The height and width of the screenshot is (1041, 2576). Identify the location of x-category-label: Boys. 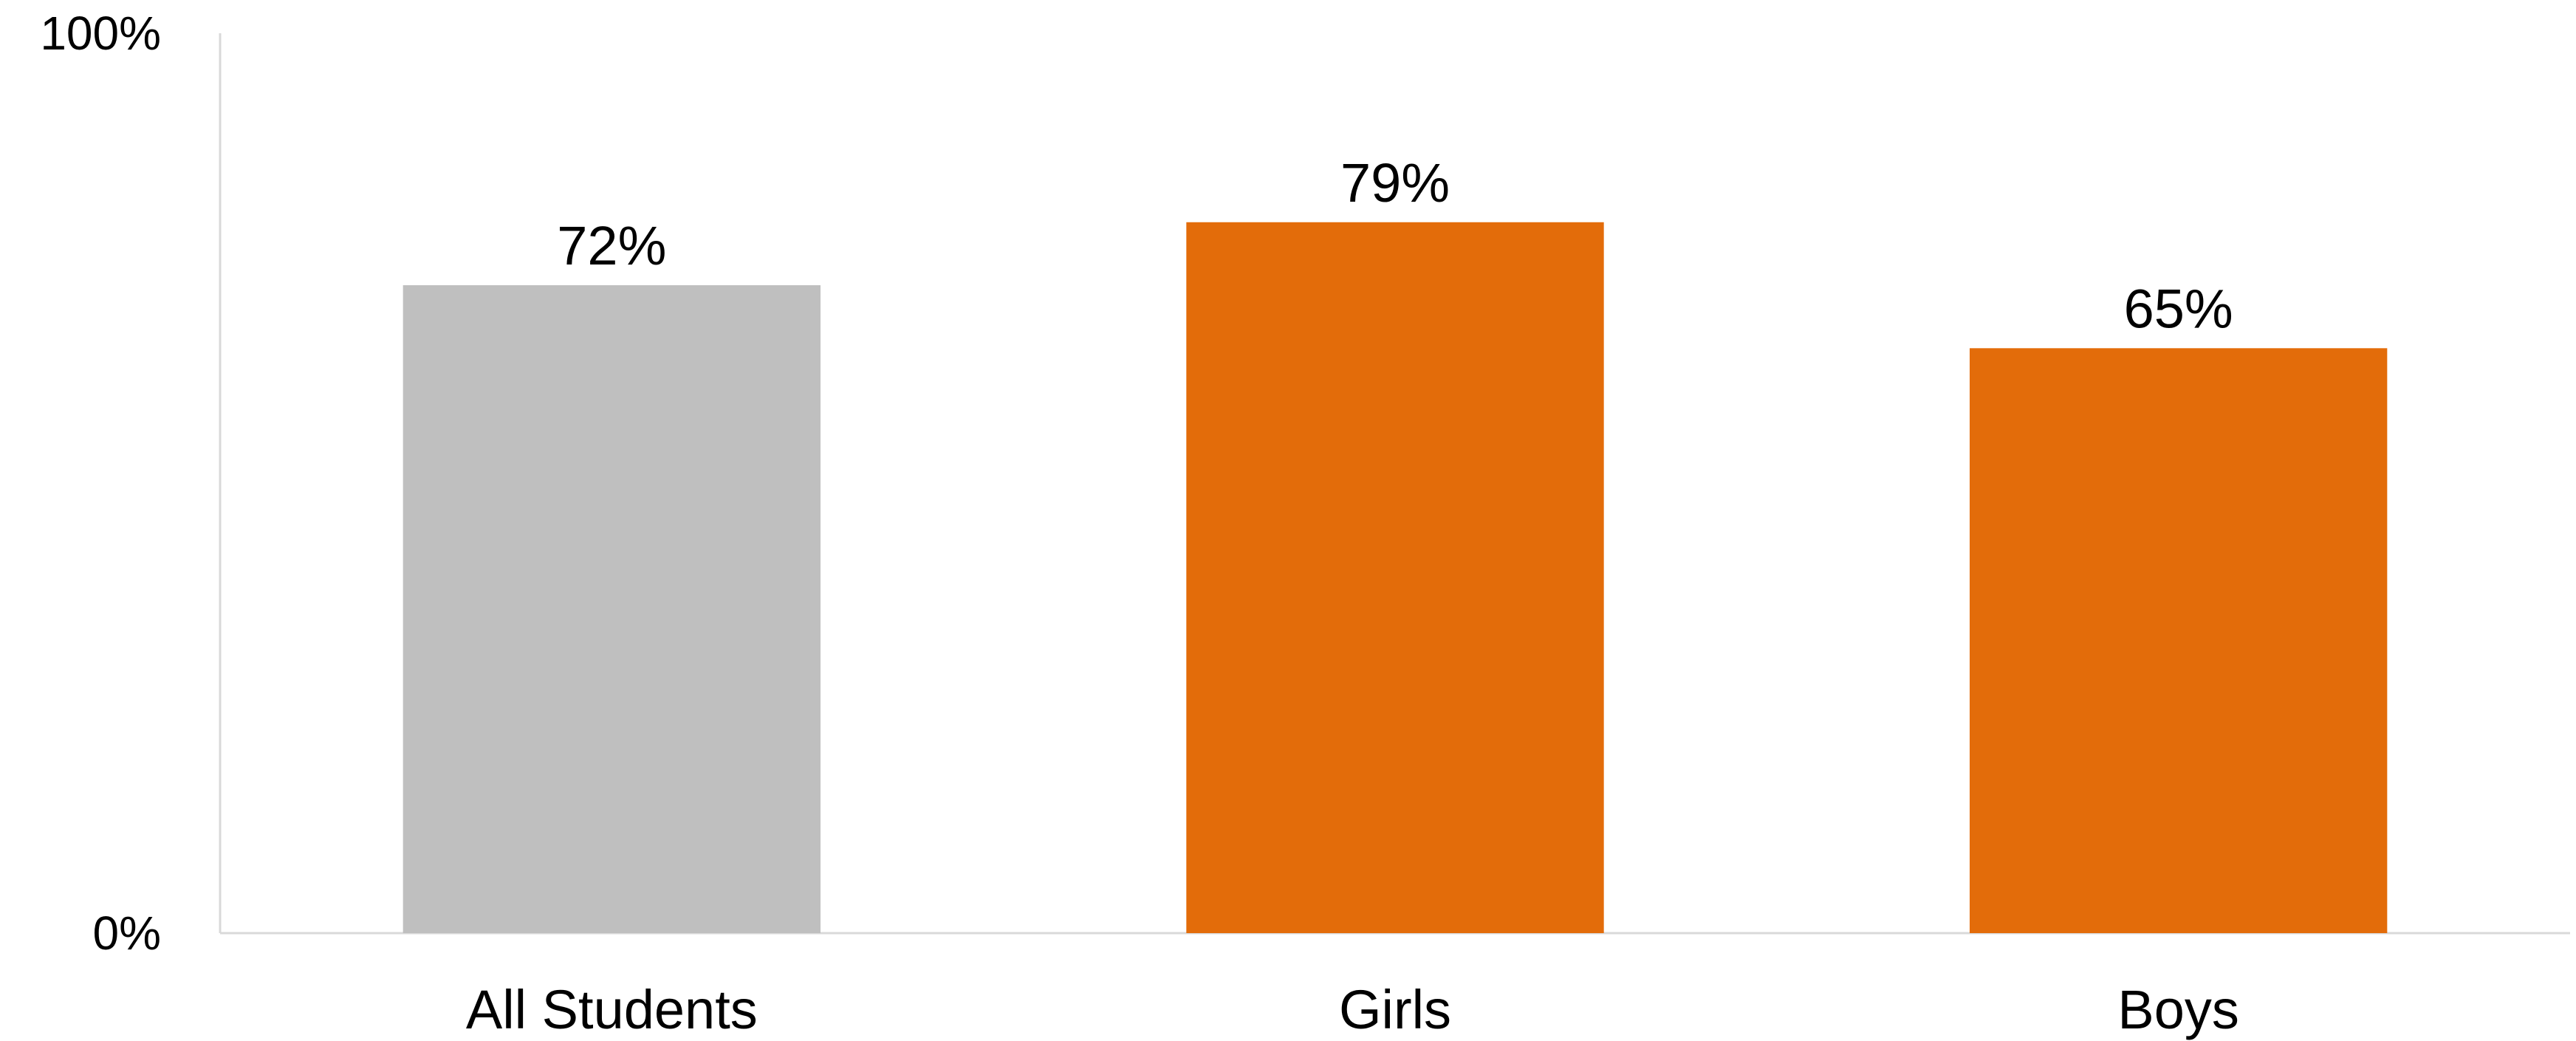
(2178, 1010).